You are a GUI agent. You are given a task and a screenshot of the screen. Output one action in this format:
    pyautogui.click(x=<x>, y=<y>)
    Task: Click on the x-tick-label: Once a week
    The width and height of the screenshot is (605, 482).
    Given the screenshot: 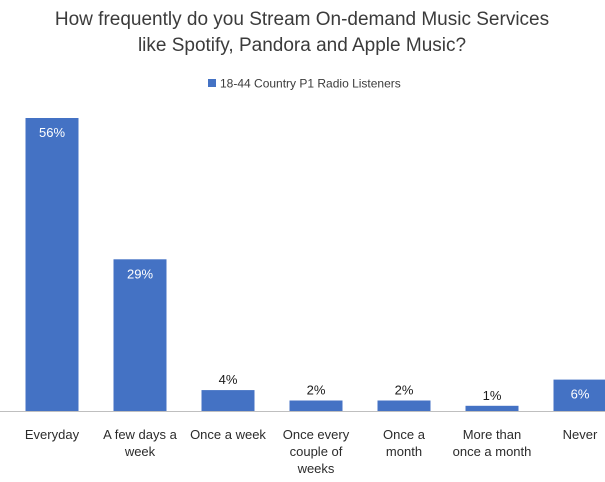 What is the action you would take?
    pyautogui.click(x=228, y=434)
    